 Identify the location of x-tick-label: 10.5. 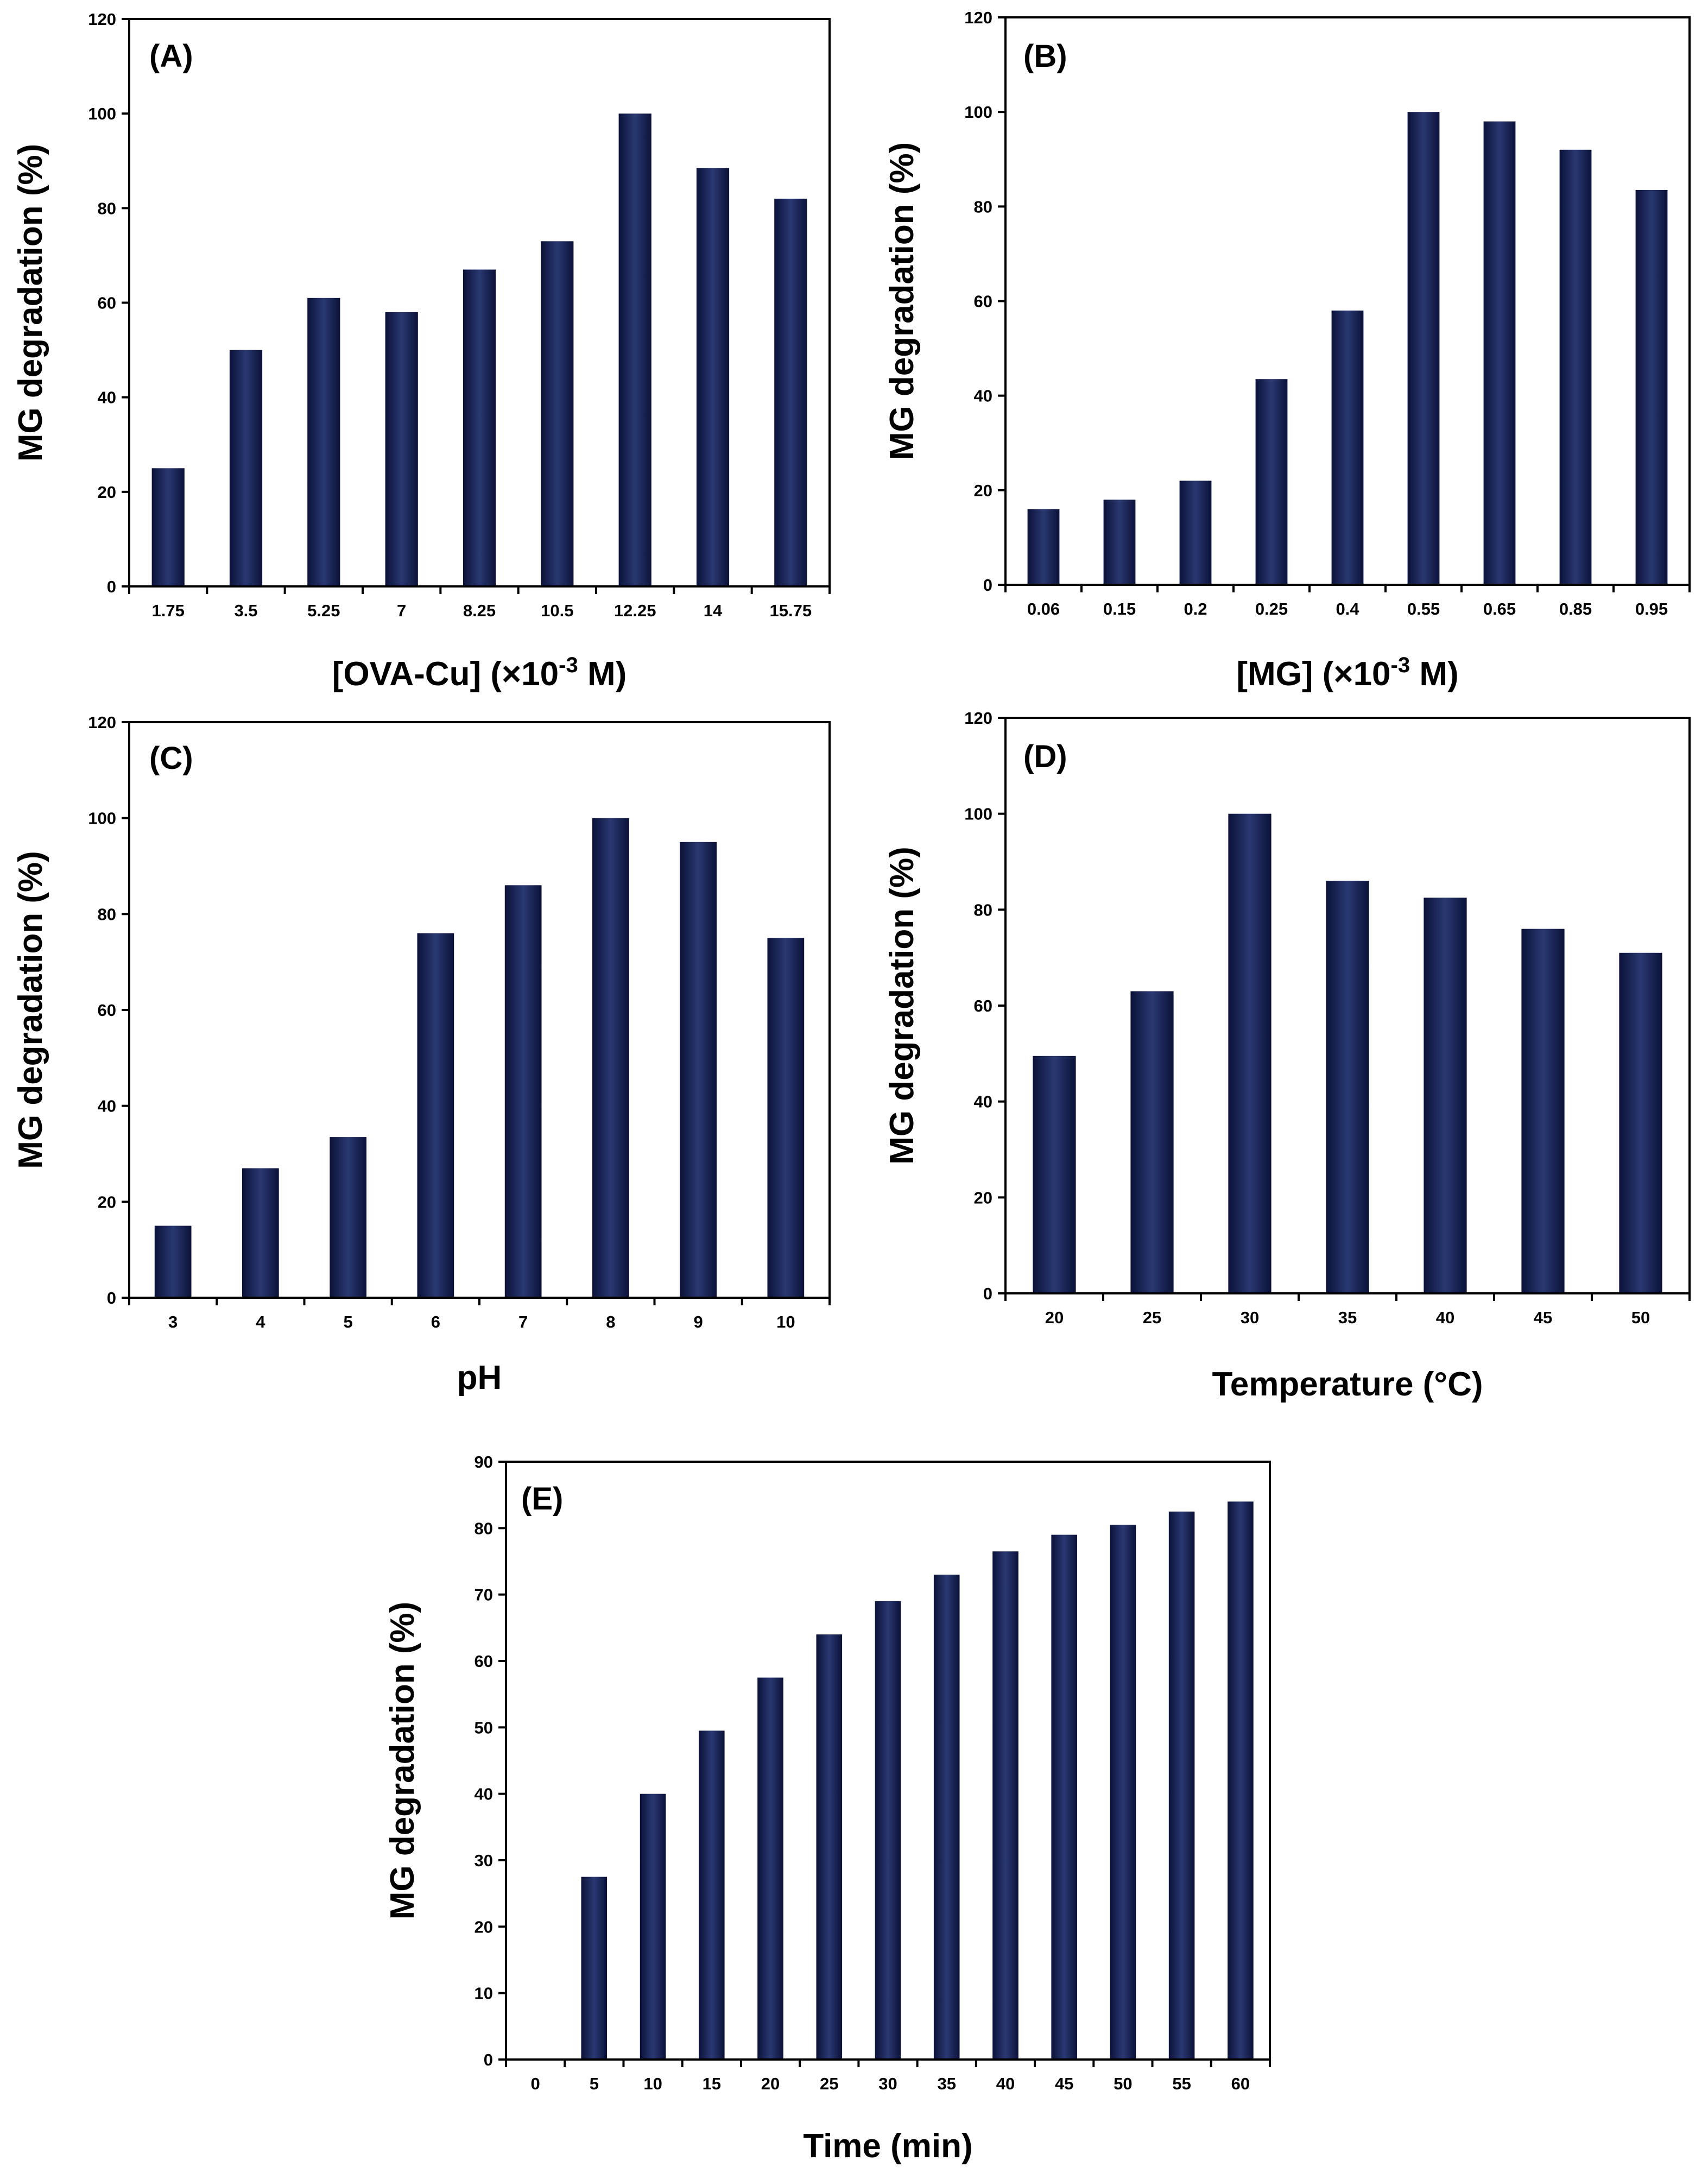
(557, 610).